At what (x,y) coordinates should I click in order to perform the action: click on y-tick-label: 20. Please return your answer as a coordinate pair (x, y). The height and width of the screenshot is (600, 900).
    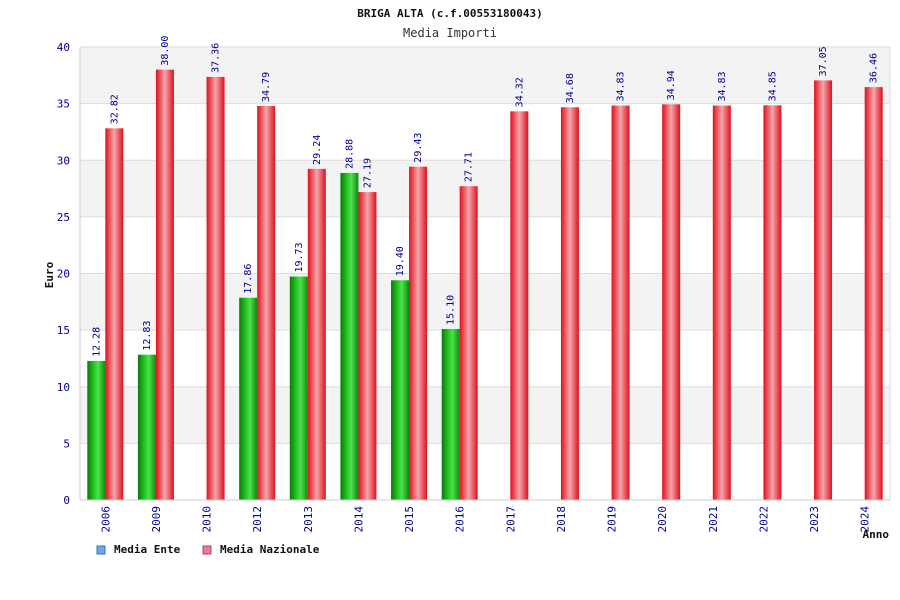
    Looking at the image, I should click on (63, 274).